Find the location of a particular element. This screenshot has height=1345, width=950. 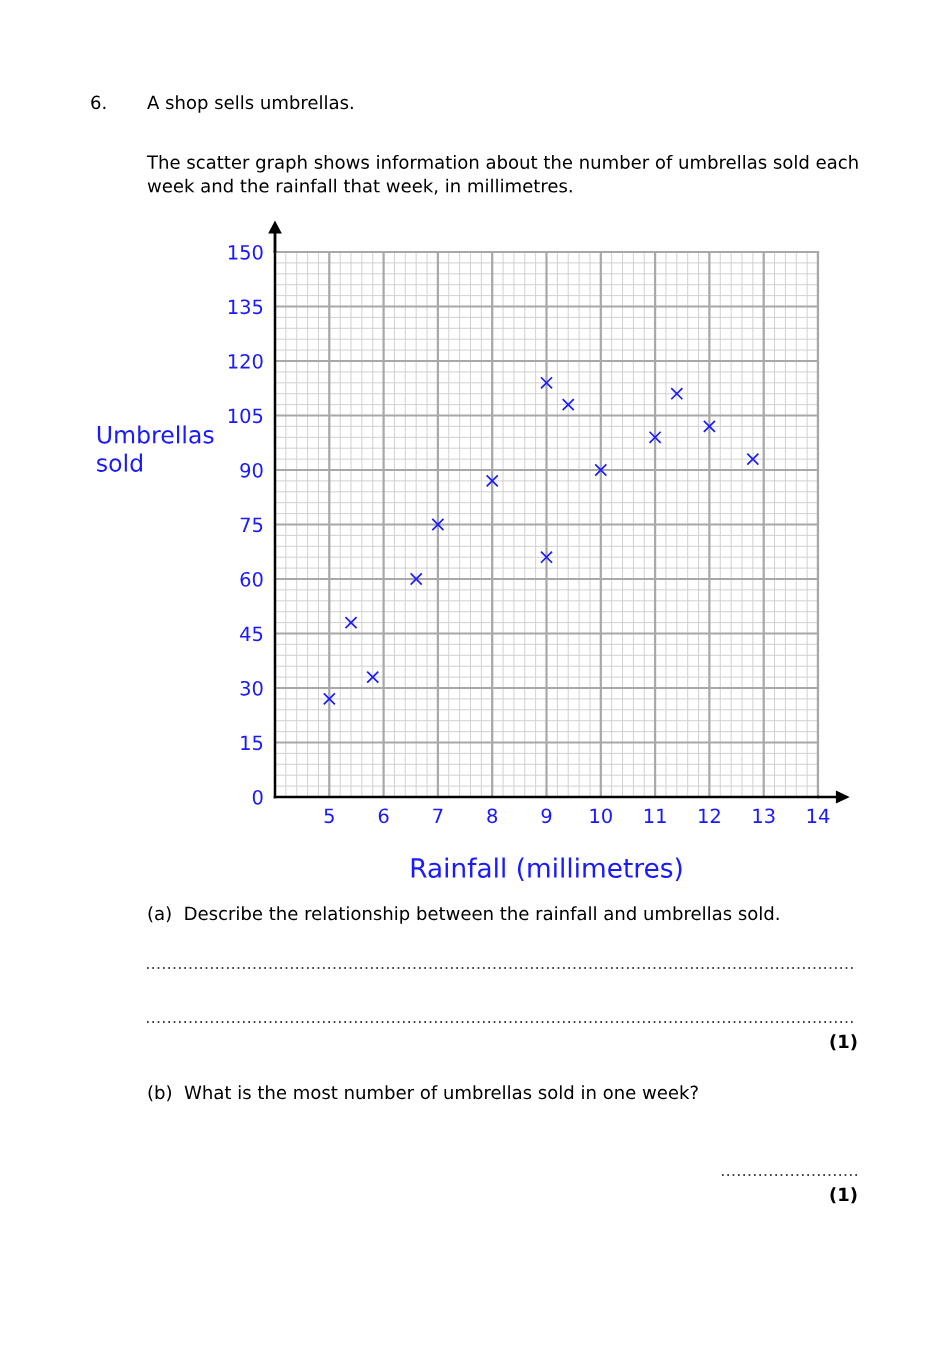

y-tick-label: 135 is located at coordinates (245, 307).